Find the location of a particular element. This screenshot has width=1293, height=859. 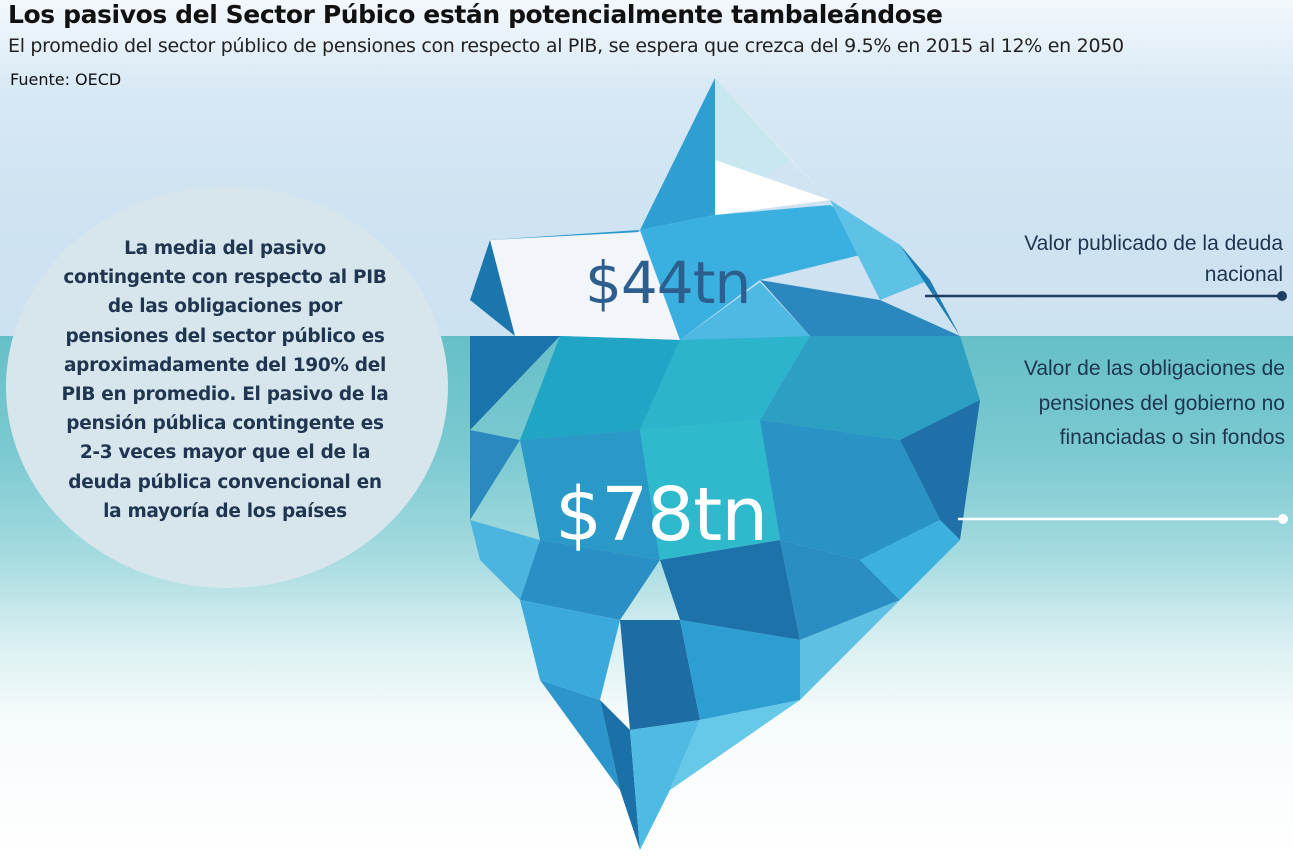

below-water-value: $78tn is located at coordinates (661, 515).